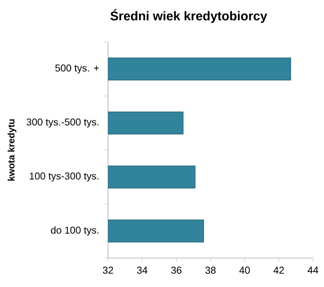 This screenshot has height=287, width=324. Describe the element at coordinates (74, 231) in the screenshot. I see `y-tick-label: do 100 tys.` at that location.